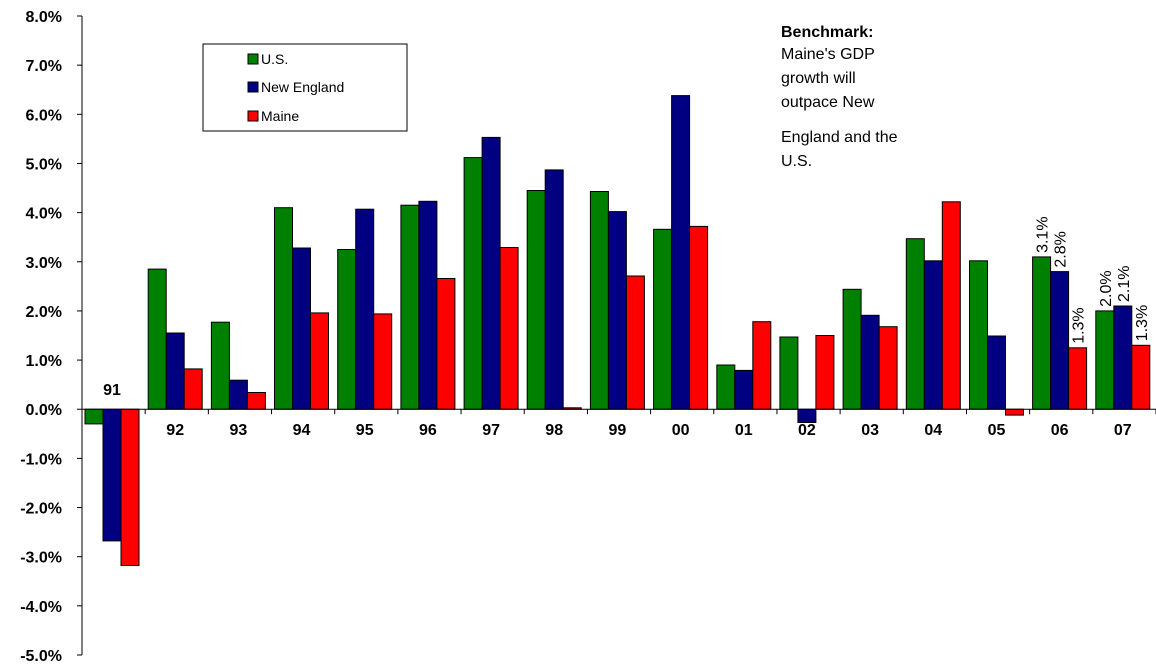 The width and height of the screenshot is (1156, 664). What do you see at coordinates (618, 430) in the screenshot?
I see `x-tick-label: 99` at bounding box center [618, 430].